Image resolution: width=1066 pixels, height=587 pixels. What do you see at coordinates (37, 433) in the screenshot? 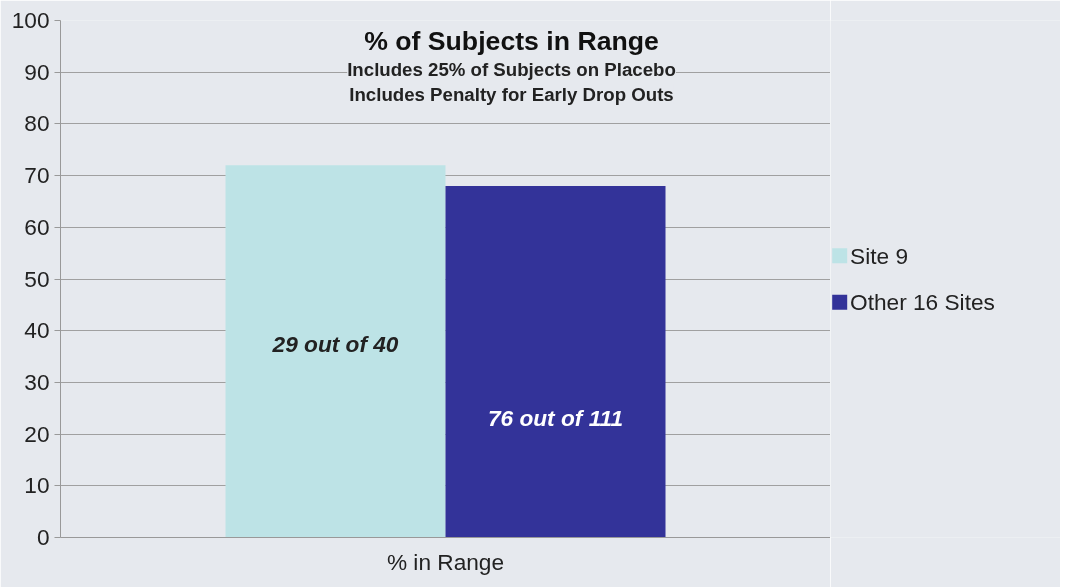
I see `y-tick-label: 20` at bounding box center [37, 433].